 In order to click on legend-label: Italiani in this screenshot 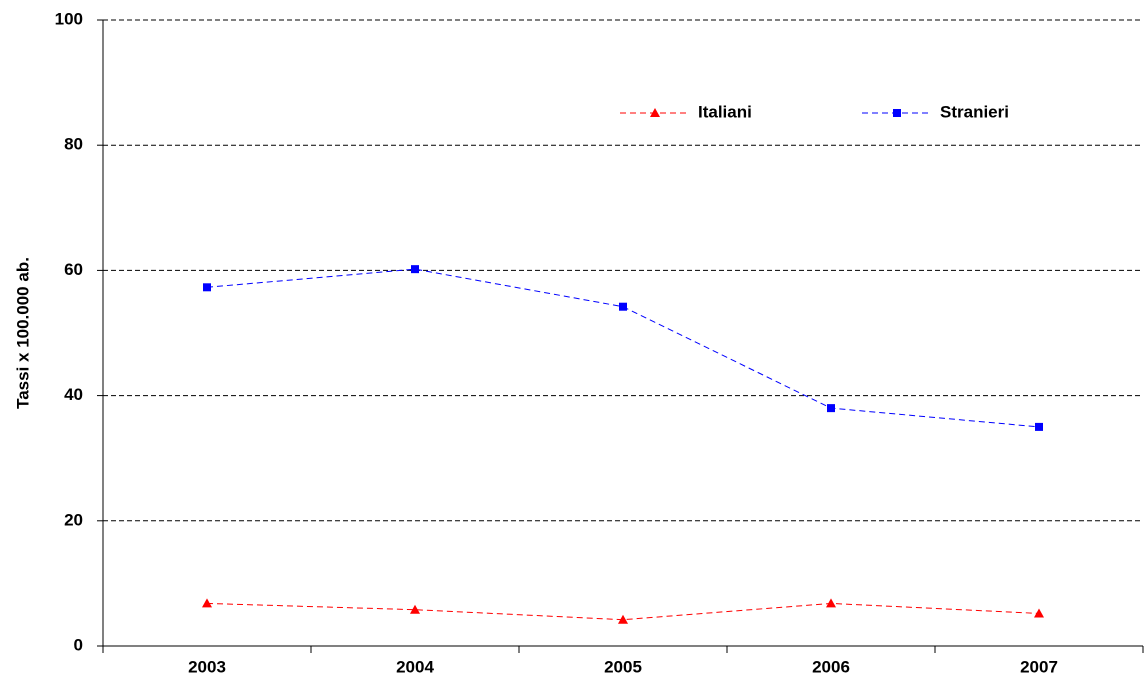, I will do `click(725, 111)`.